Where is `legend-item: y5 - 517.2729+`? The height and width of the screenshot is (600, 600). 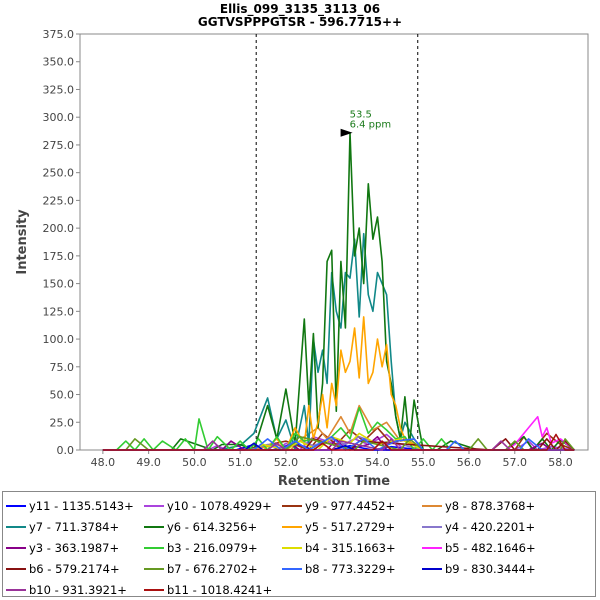 legend-item: y5 - 517.2729+ is located at coordinates (338, 527).